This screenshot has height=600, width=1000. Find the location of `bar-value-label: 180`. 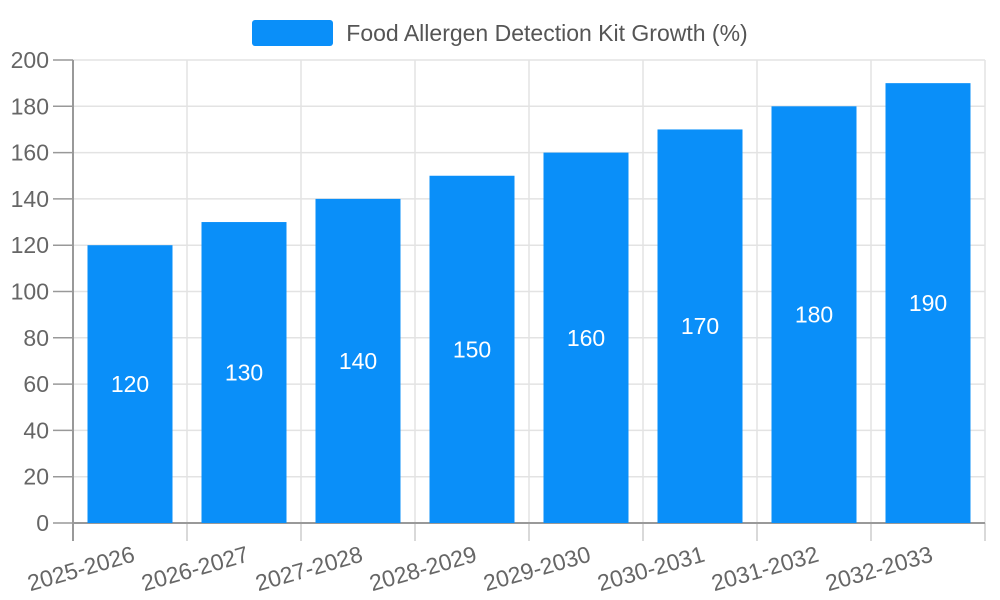

bar-value-label: 180 is located at coordinates (814, 315).